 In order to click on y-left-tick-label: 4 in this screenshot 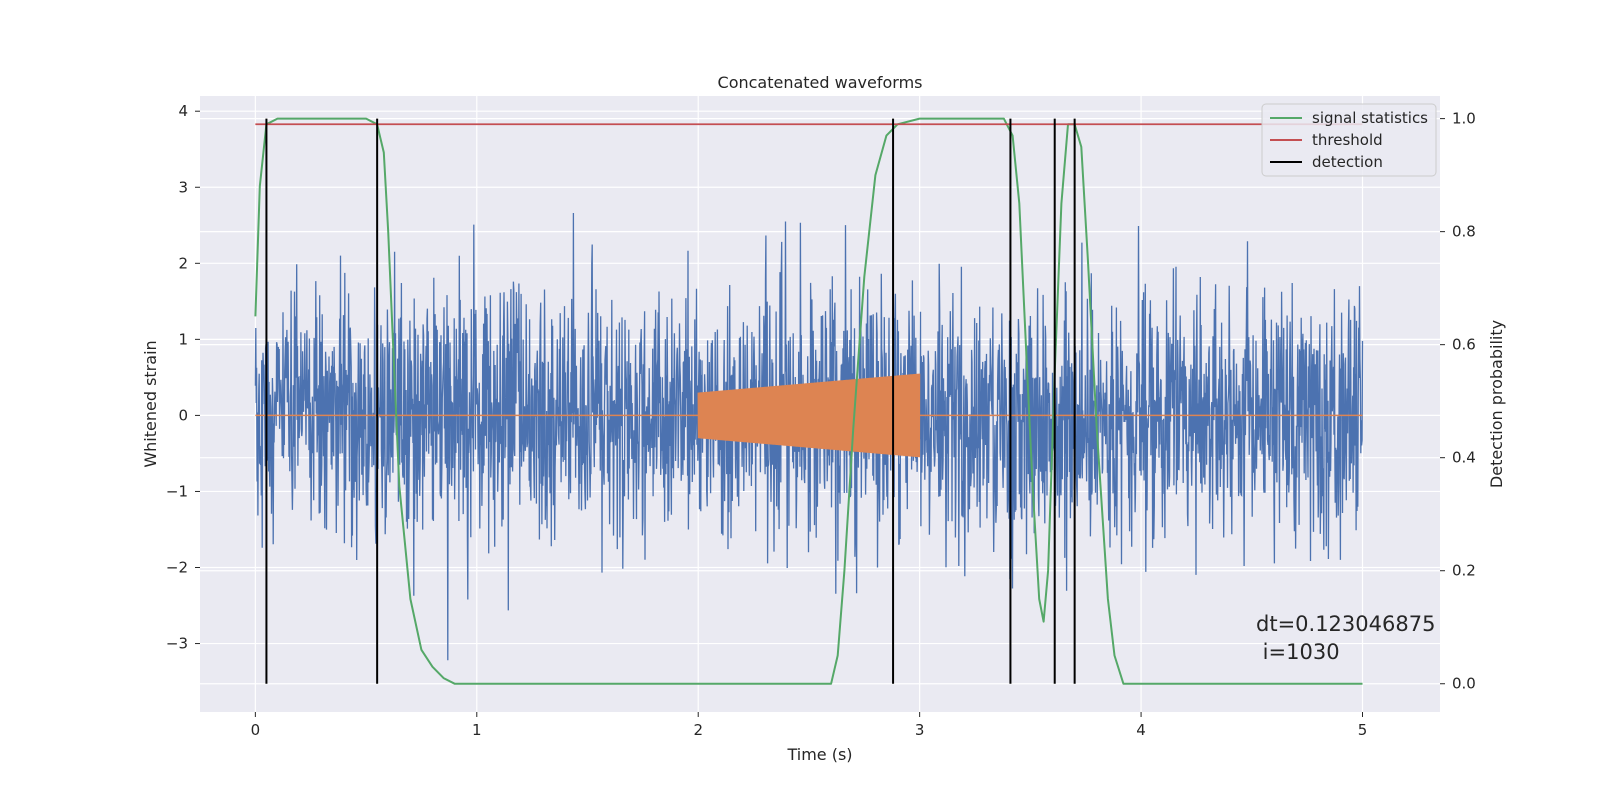, I will do `click(183, 111)`.